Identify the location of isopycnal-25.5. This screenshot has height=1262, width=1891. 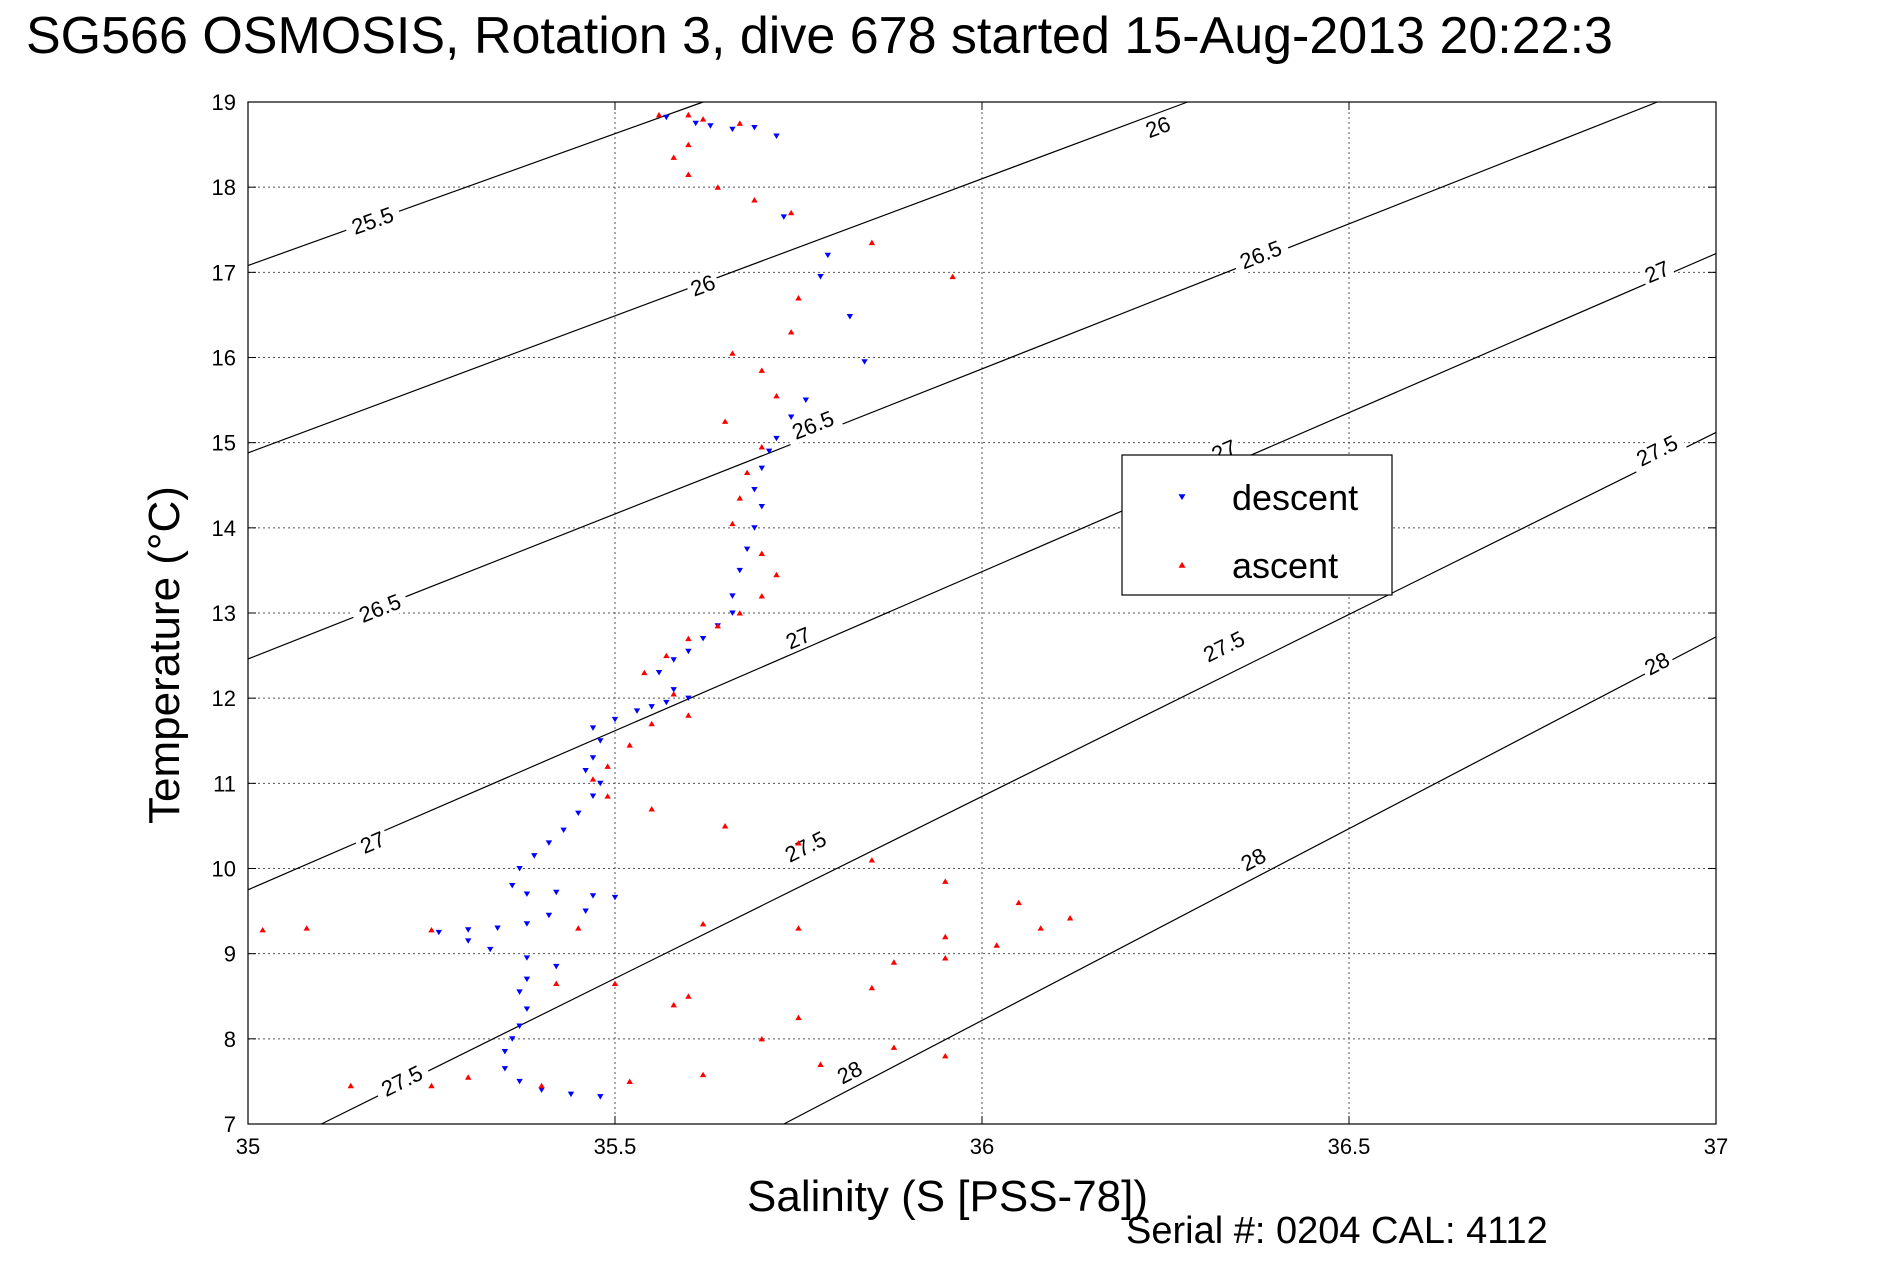
(475, 184).